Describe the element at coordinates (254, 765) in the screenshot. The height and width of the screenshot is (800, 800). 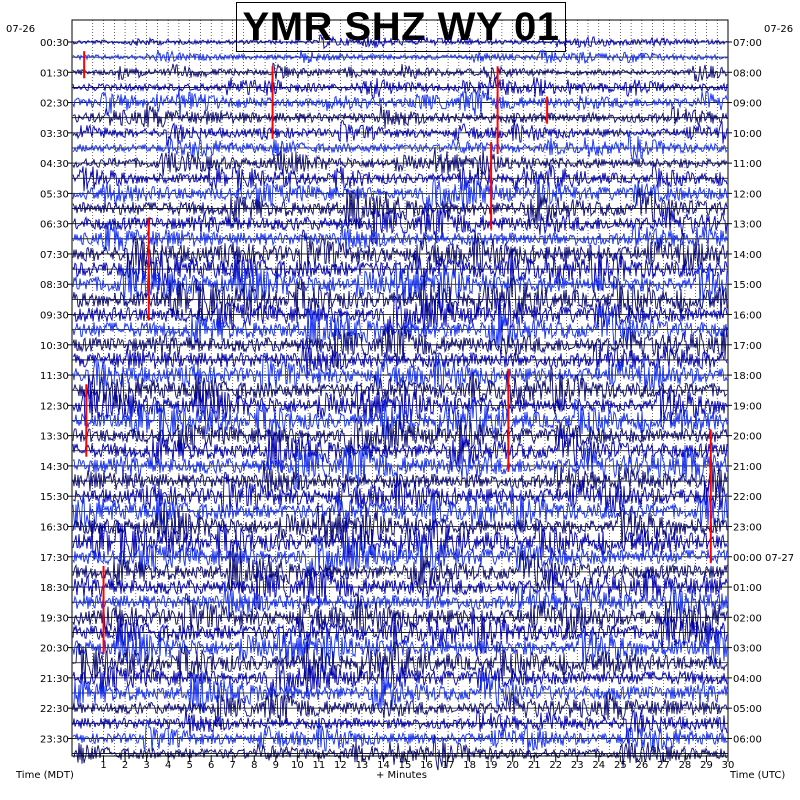
I see `x-tick-label: 8` at that location.